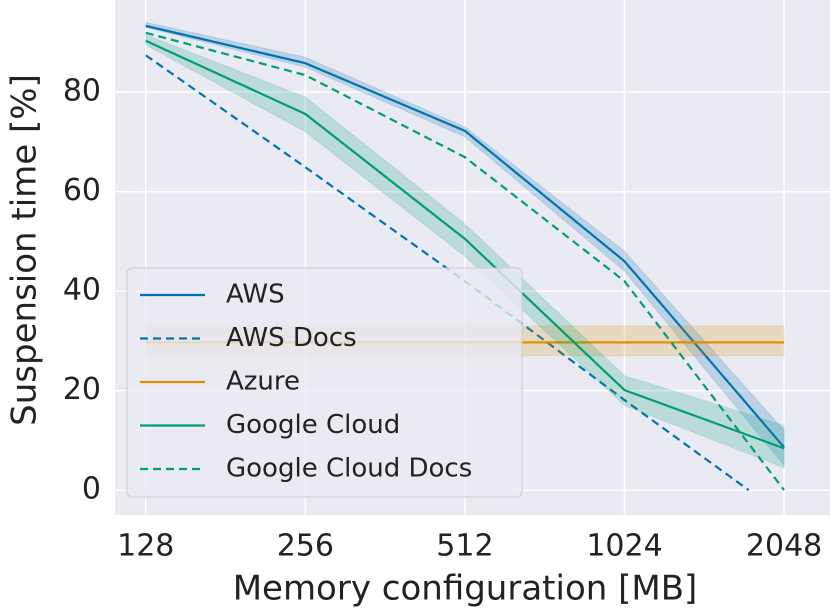 The width and height of the screenshot is (830, 615). What do you see at coordinates (465, 589) in the screenshot?
I see `x-axis-label: Memory configuration [MB]` at bounding box center [465, 589].